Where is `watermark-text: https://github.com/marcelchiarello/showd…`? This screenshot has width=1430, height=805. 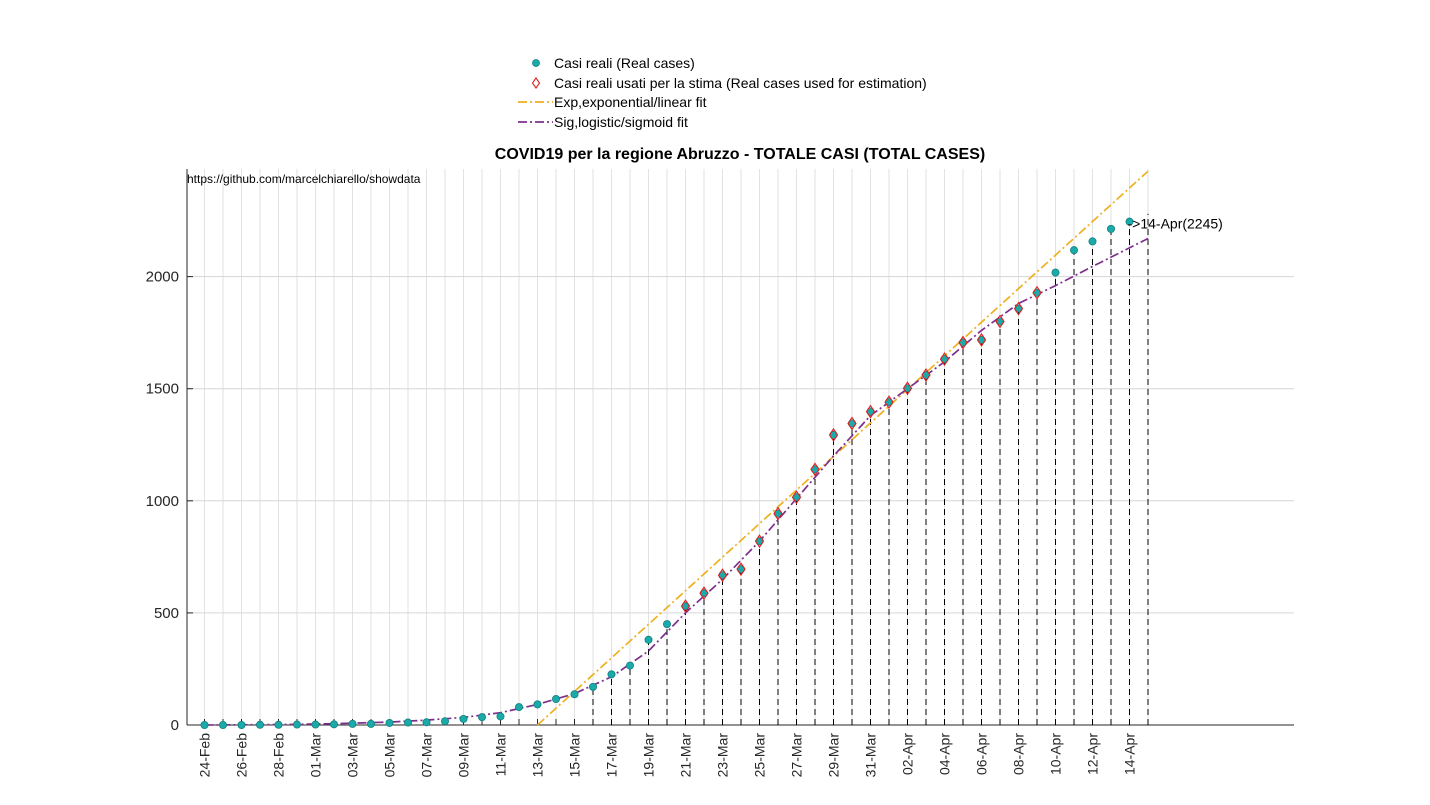
watermark-text: https://github.com/marcelchiarello/showd… is located at coordinates (304, 179).